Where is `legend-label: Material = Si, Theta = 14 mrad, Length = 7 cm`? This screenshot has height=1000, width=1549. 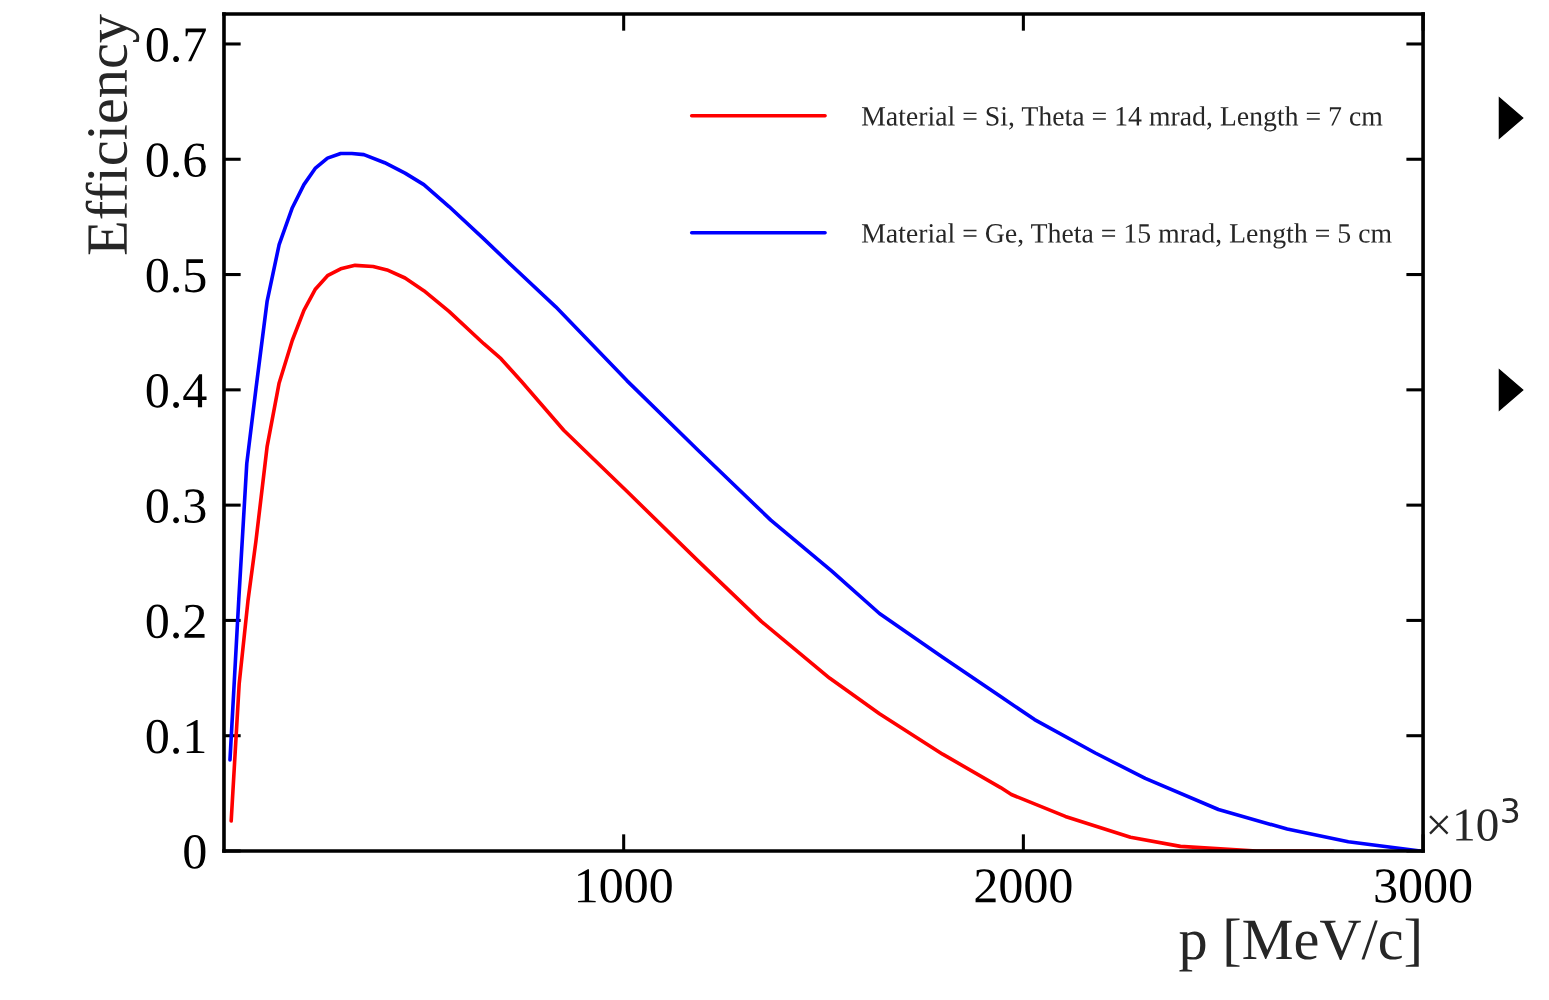 legend-label: Material = Si, Theta = 14 mrad, Length = 7 cm is located at coordinates (1122, 119).